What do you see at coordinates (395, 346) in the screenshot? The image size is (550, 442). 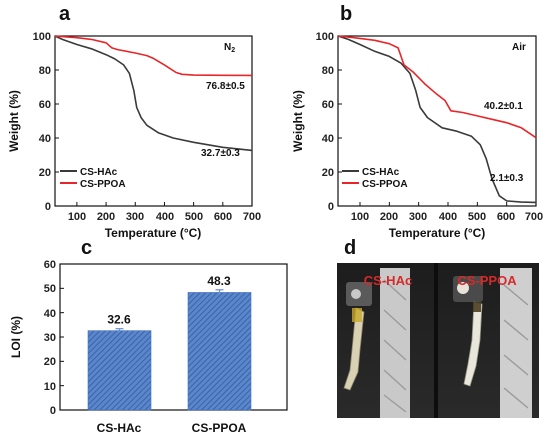 I see `left-support-texture` at bounding box center [395, 346].